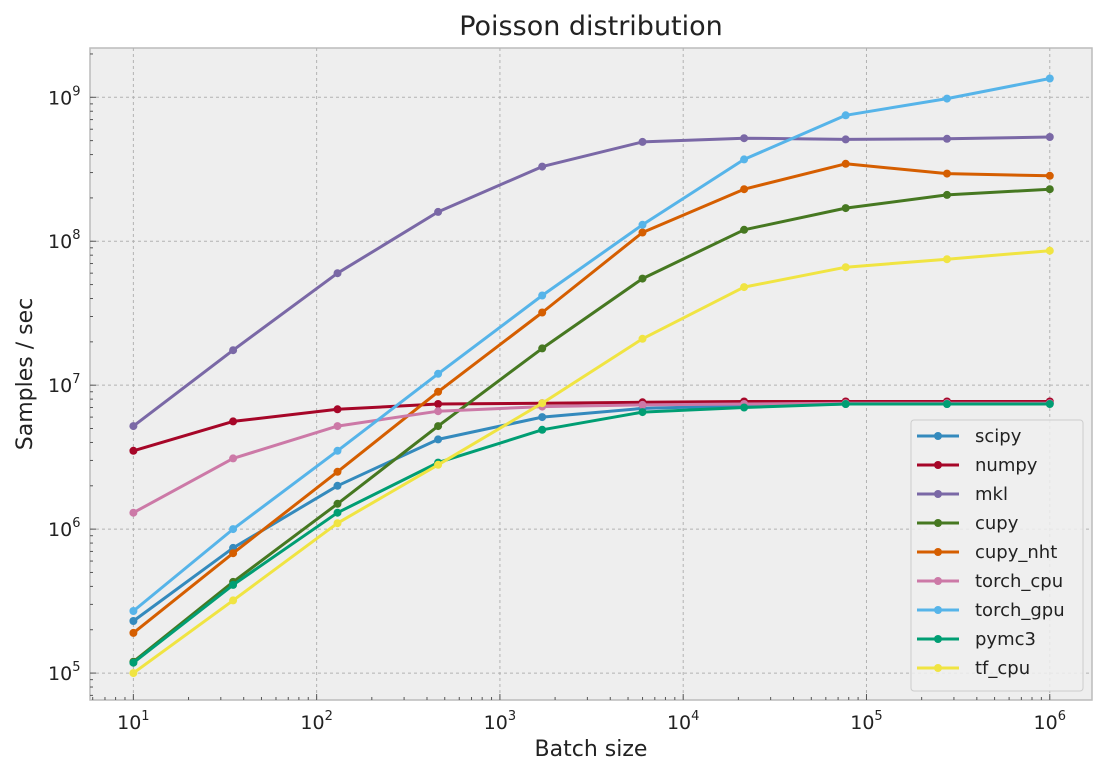 The image size is (1107, 776). I want to click on x-axis: 10¹ 10² 10³ 10⁴ 10⁵ 10⁶, so click(579, 714).